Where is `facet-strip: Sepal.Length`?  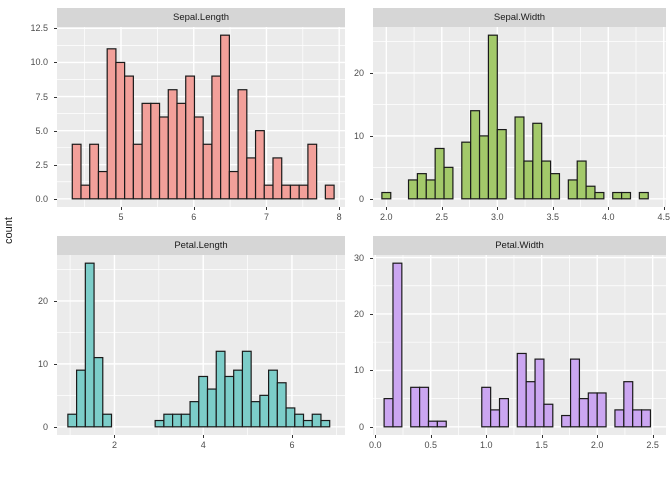
facet-strip: Sepal.Length is located at coordinates (201, 17).